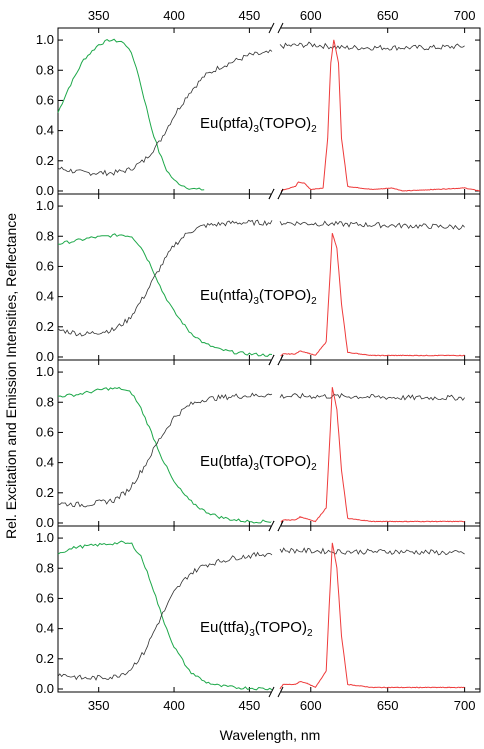 This screenshot has width=484, height=749. I want to click on x-tick-label-bottom: 400, so click(174, 705).